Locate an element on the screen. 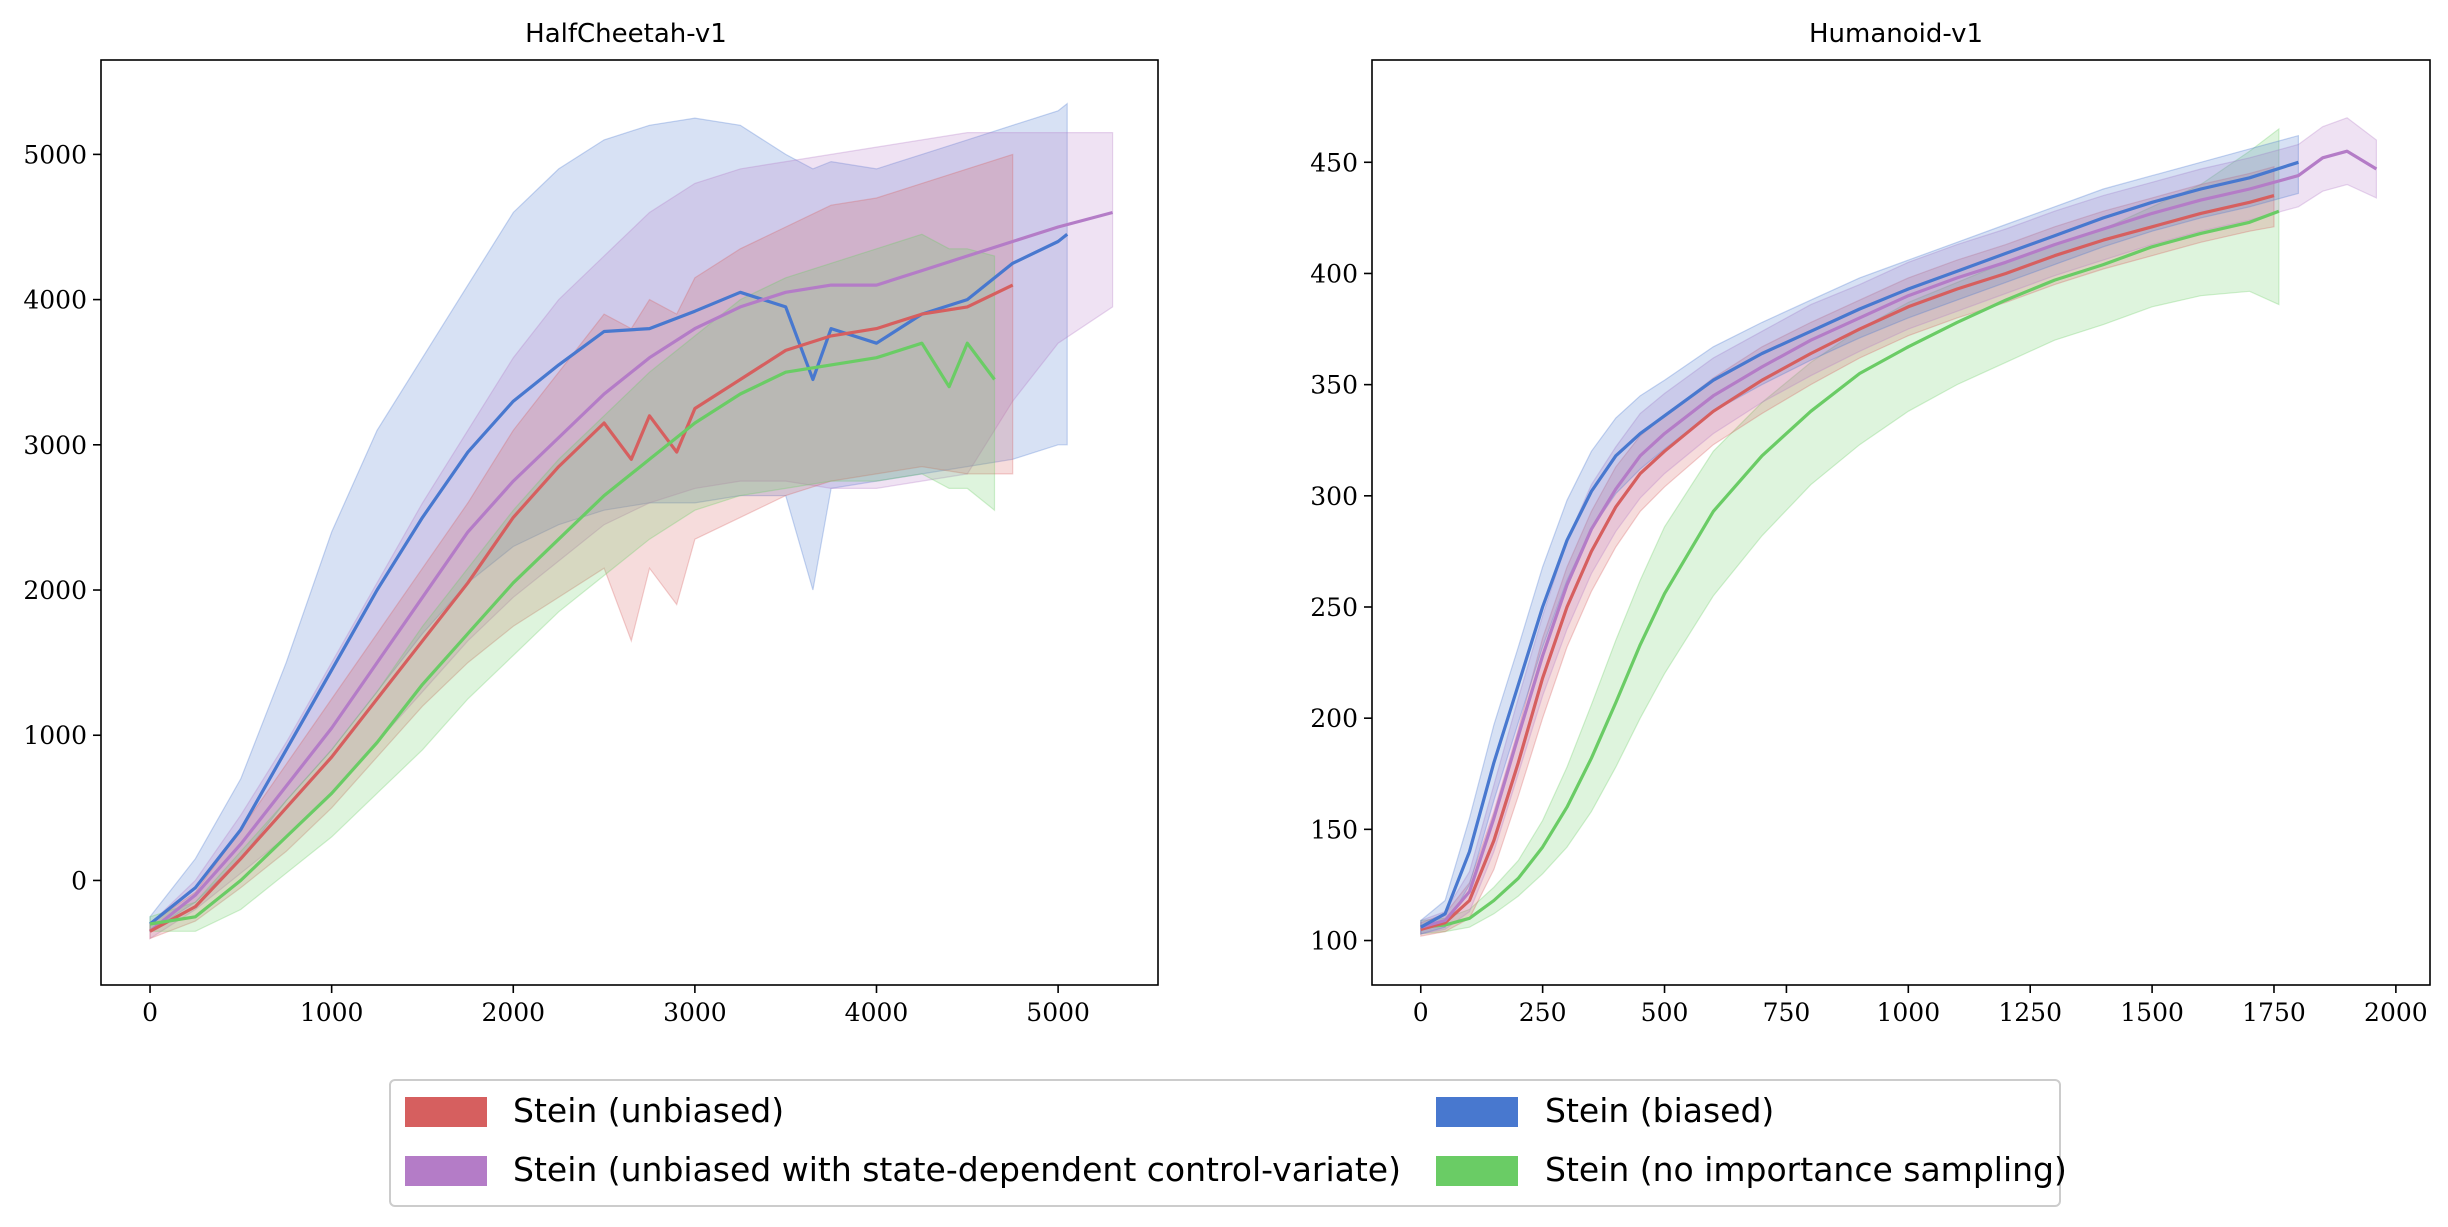  legend-label-no-is: Stein (no importance sampling) is located at coordinates (1806, 1169).